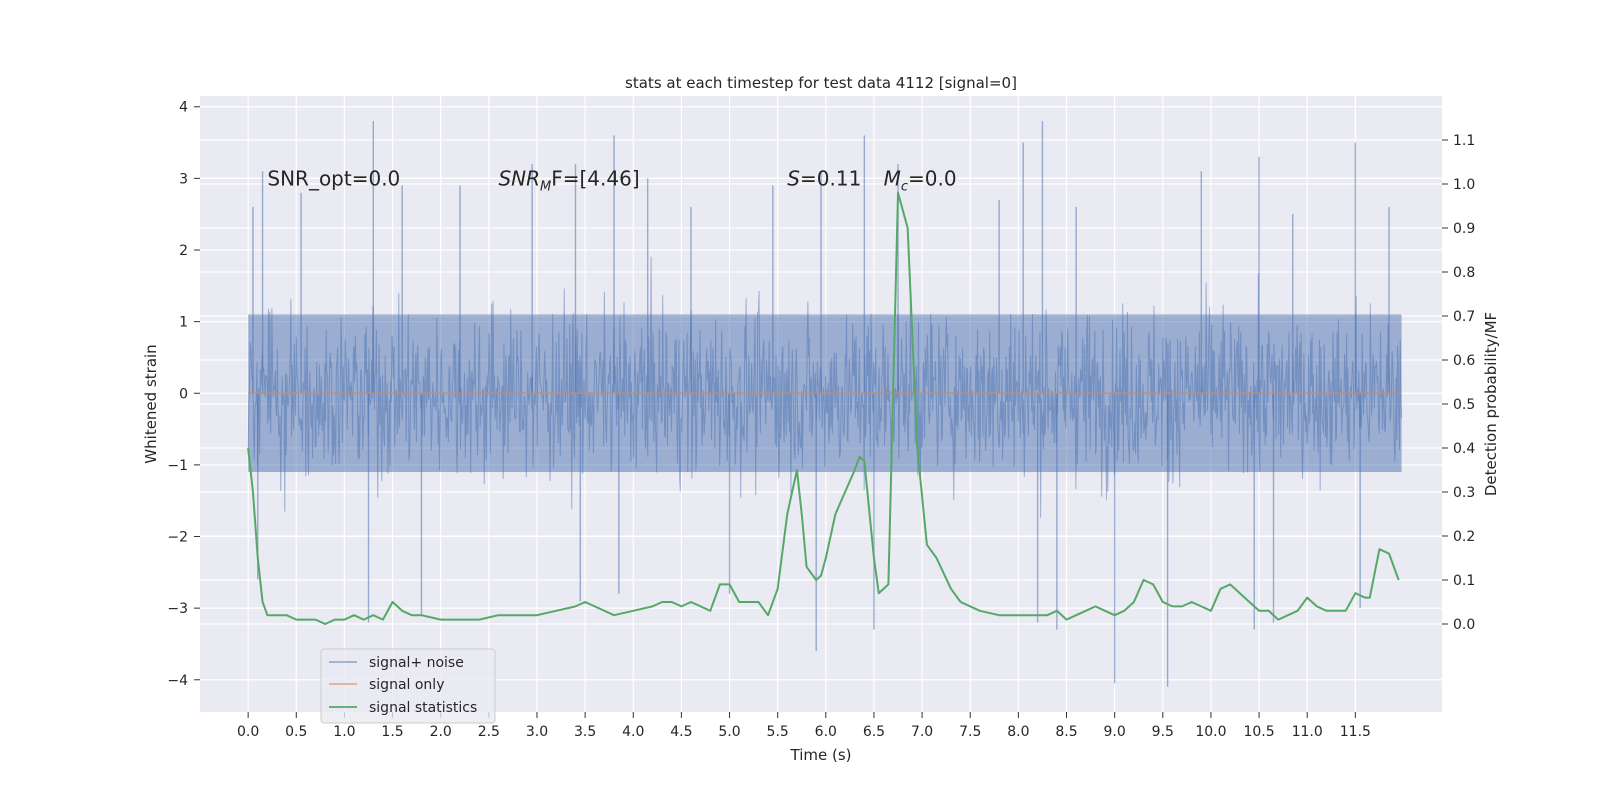 The height and width of the screenshot is (800, 1600). I want to click on y-right-tick-label: 0.3, so click(1464, 493).